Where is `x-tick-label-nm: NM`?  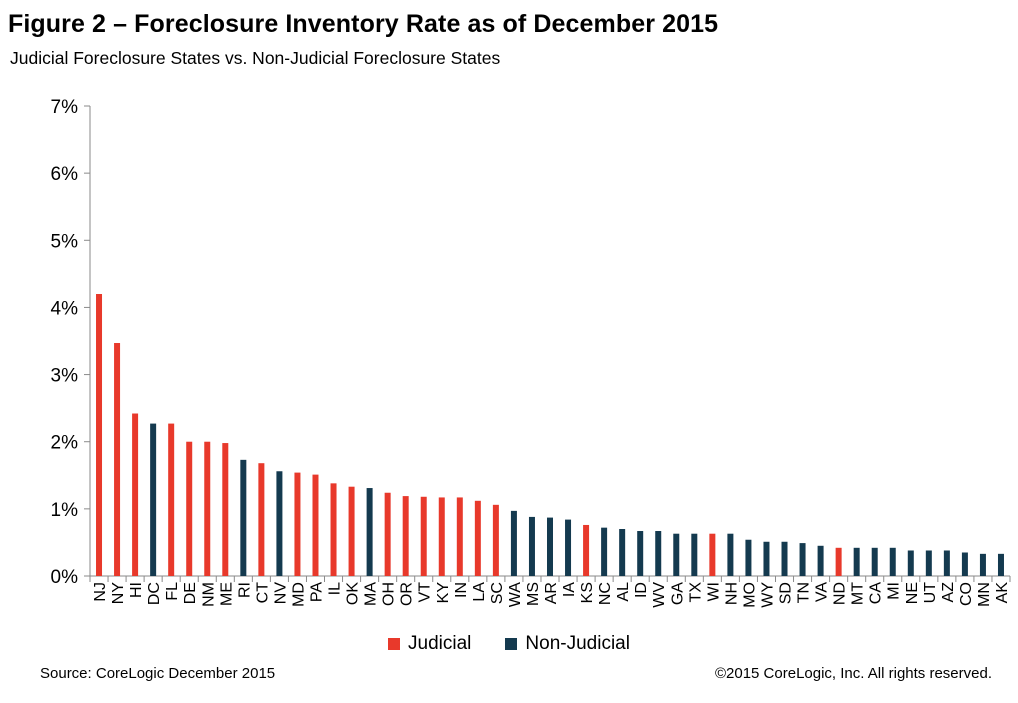 x-tick-label-nm: NM is located at coordinates (208, 594).